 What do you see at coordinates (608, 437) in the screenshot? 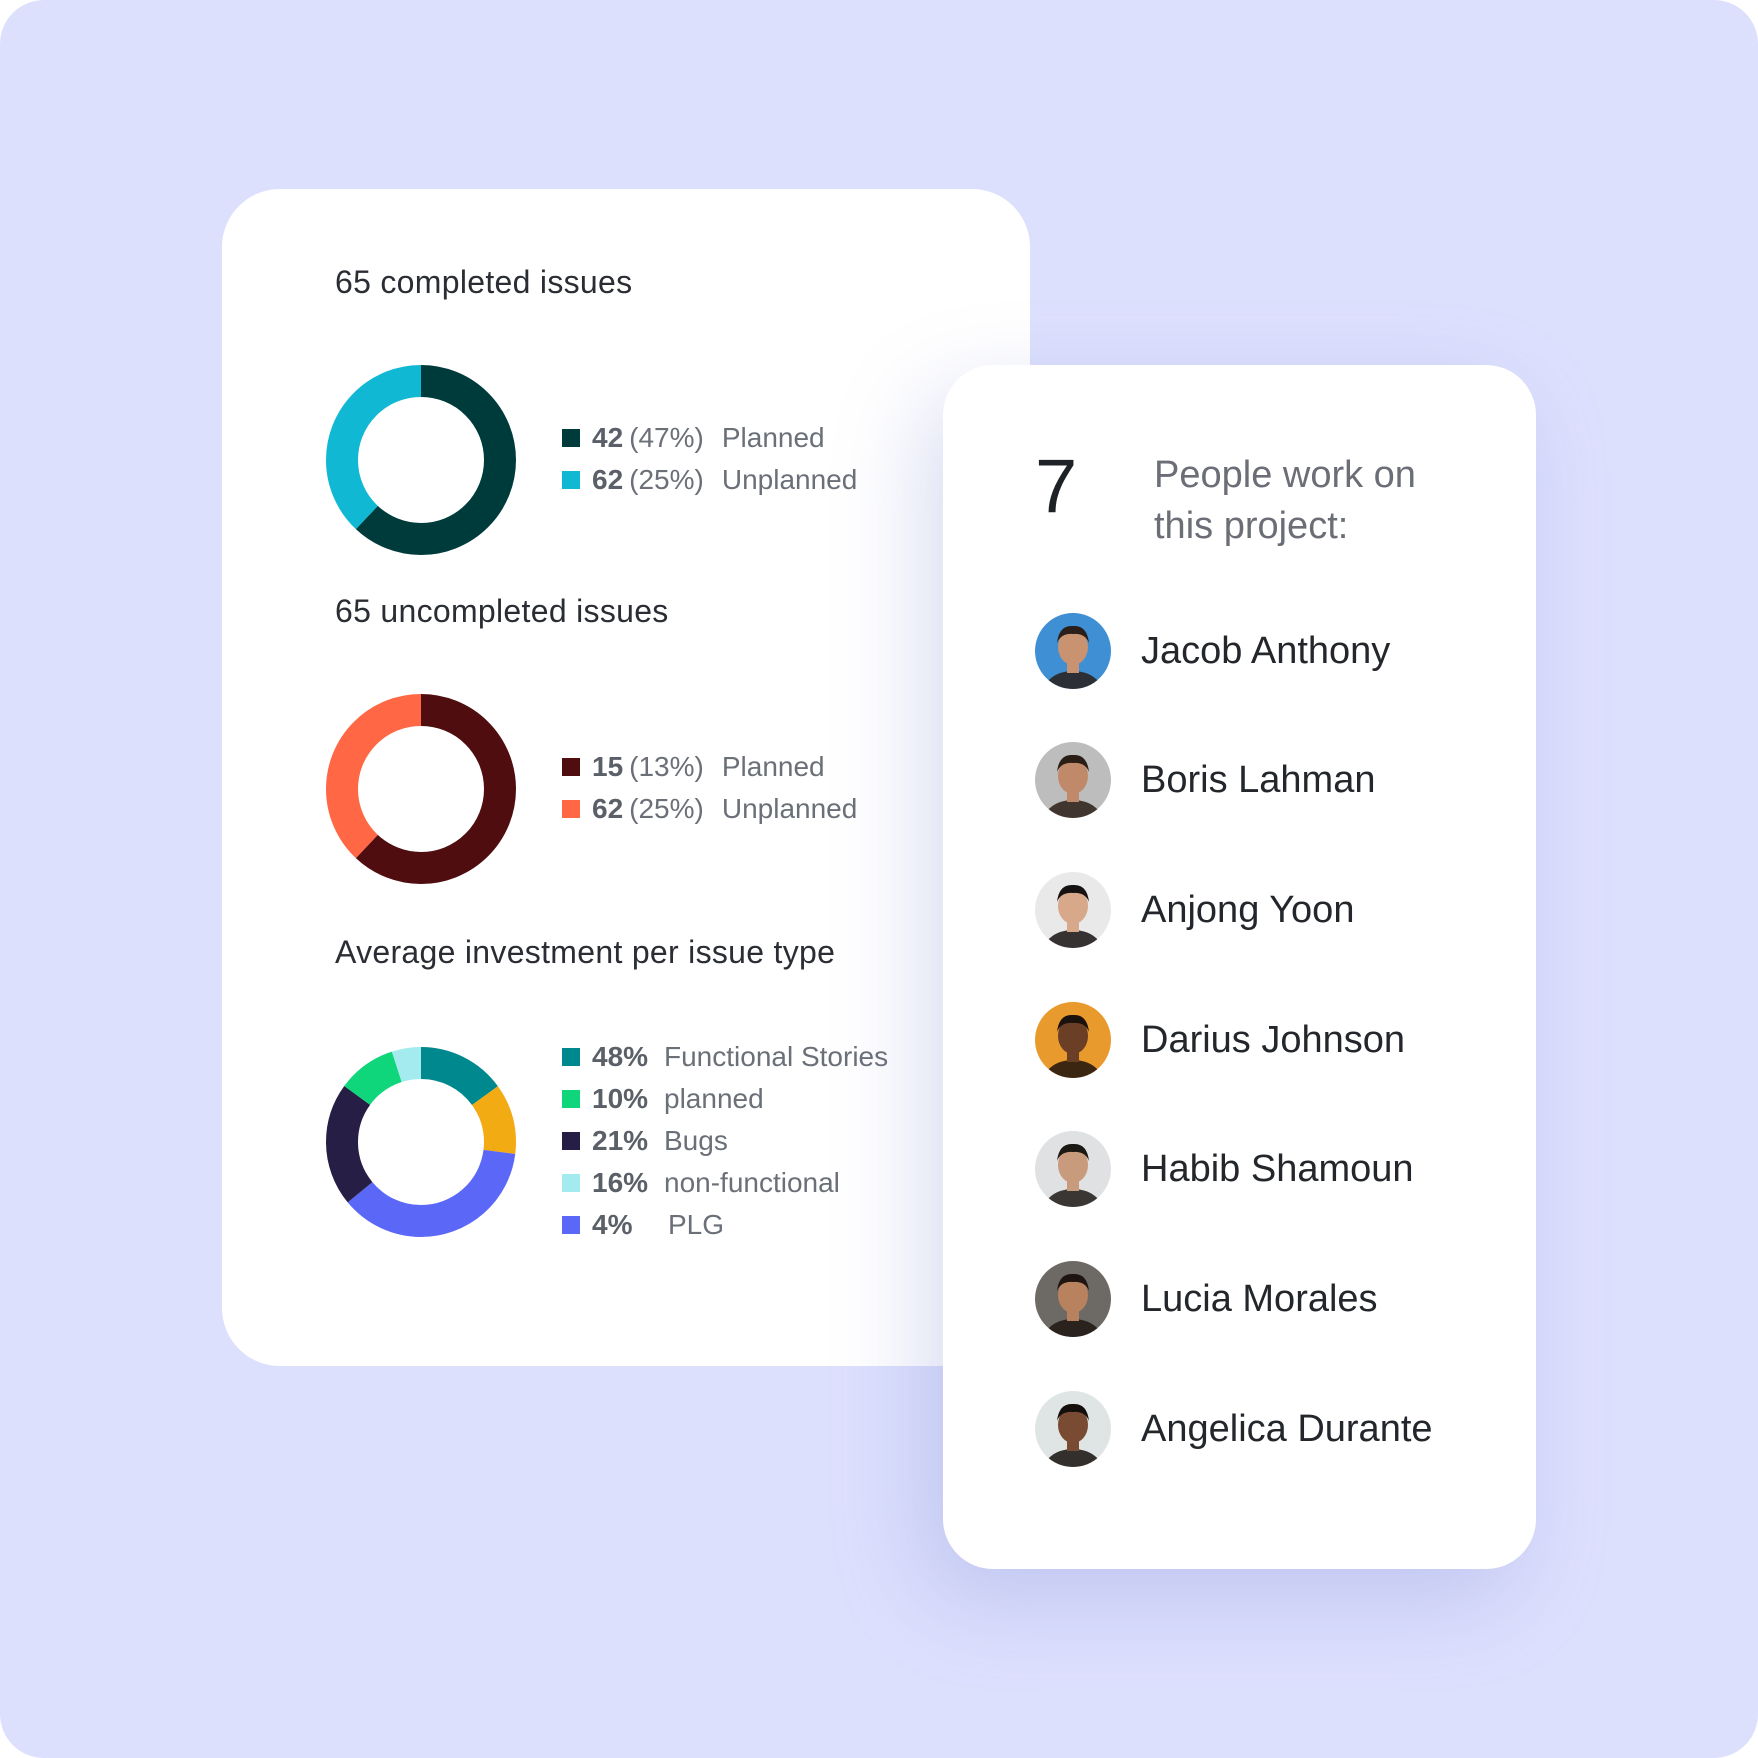
I see `legend-count: 42` at bounding box center [608, 437].